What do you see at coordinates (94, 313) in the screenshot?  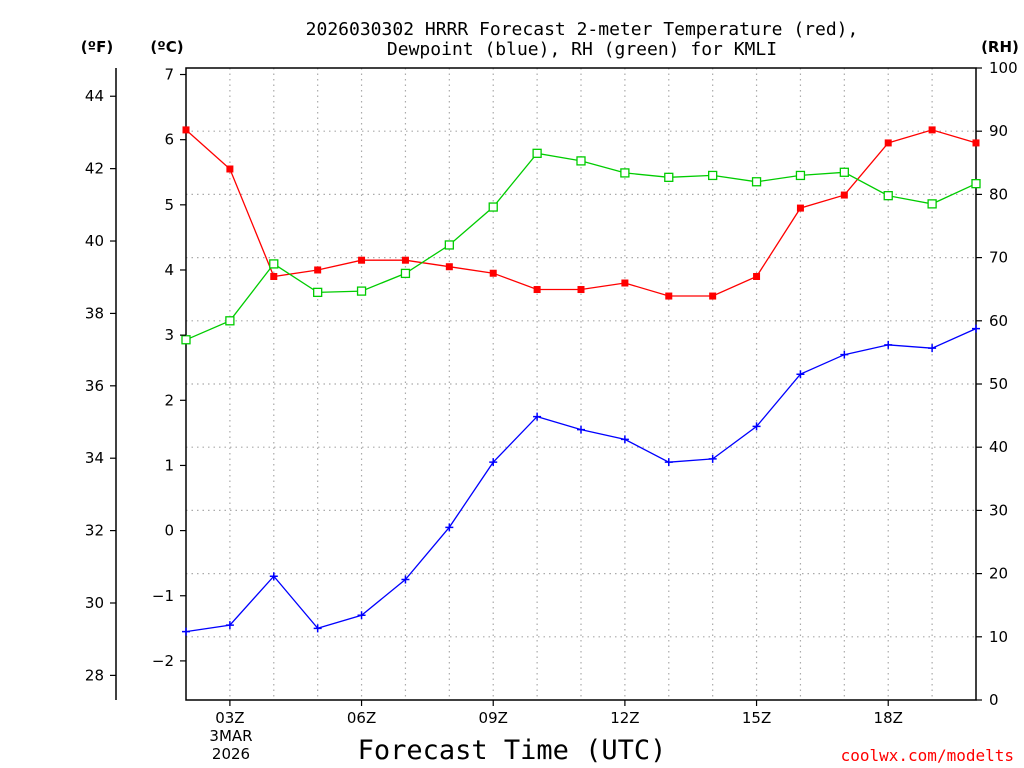 I see `fahrenheit-tick-label: 38` at bounding box center [94, 313].